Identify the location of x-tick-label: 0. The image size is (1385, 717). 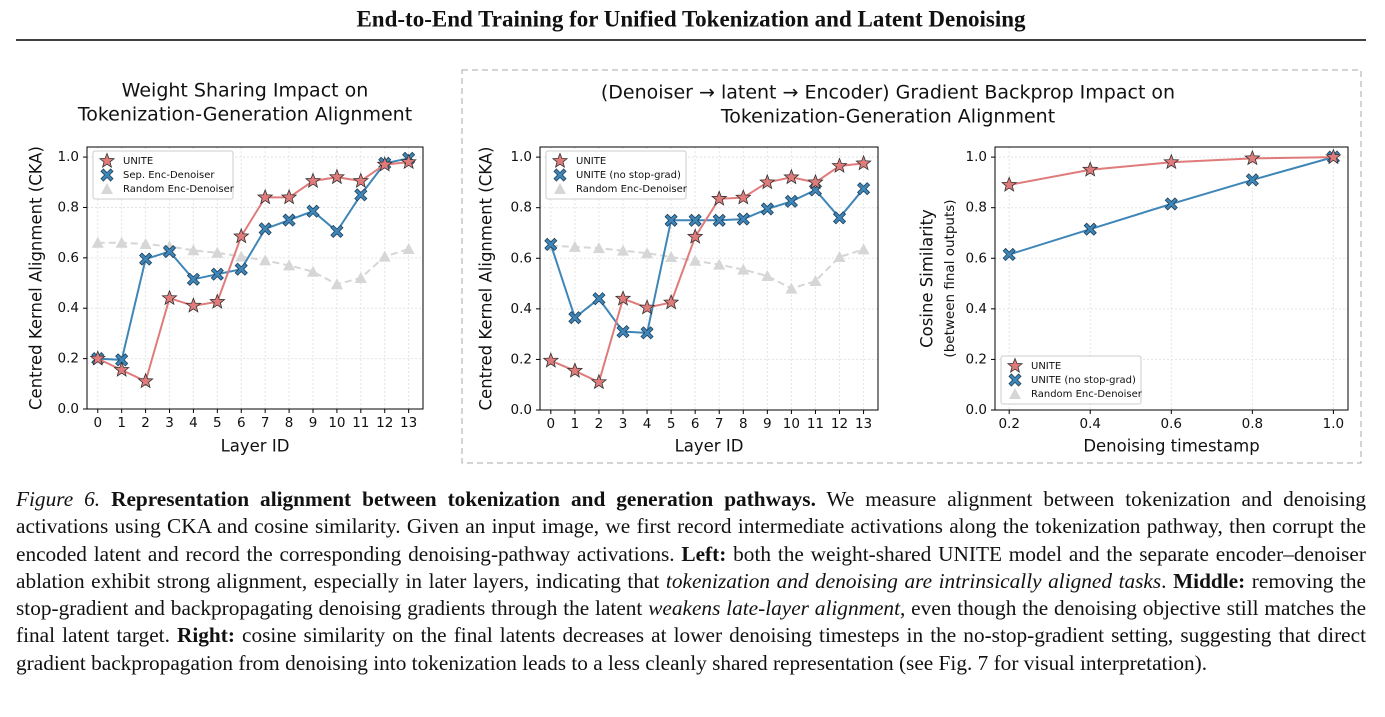
(97, 423).